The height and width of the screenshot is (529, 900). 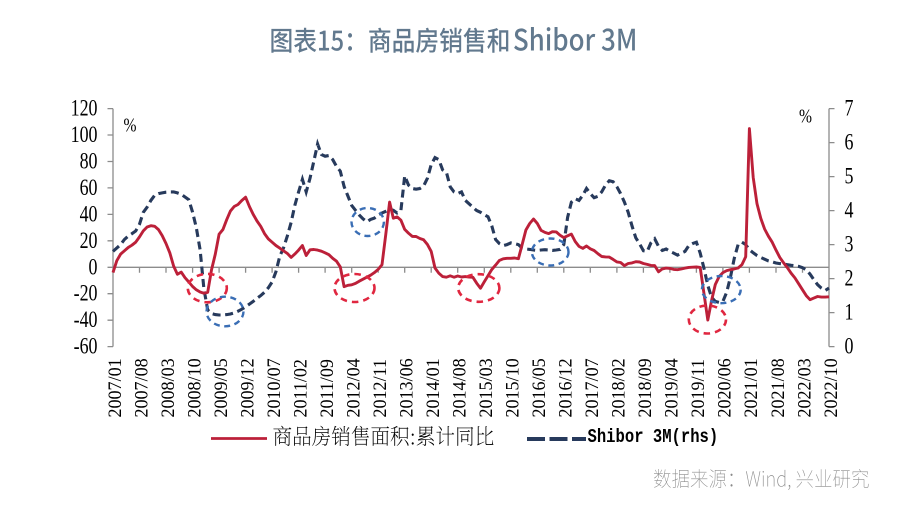 I want to click on svg-text: -40, so click(x=86, y=320).